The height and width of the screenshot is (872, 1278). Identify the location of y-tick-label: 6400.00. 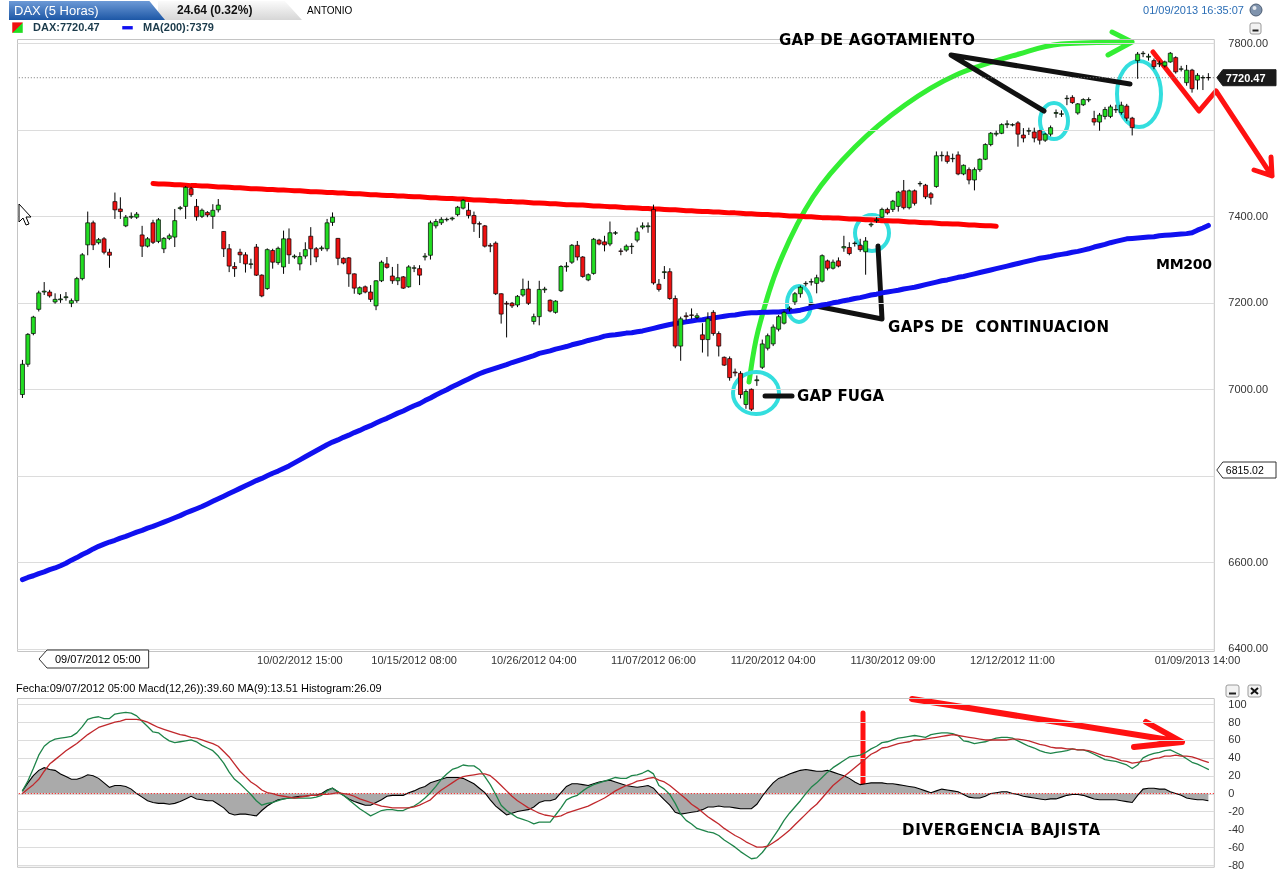
(1248, 648).